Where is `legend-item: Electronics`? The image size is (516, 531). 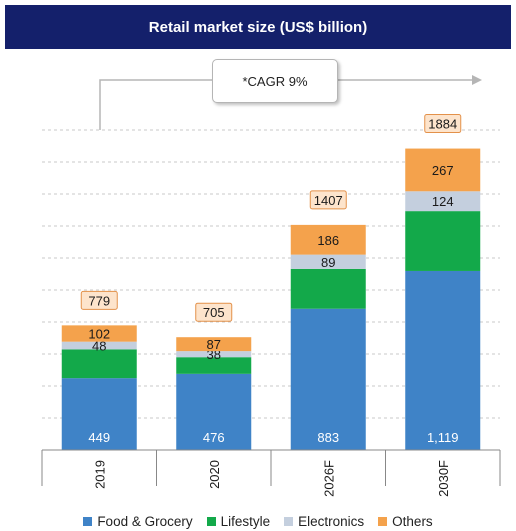
legend-item: Electronics is located at coordinates (324, 521).